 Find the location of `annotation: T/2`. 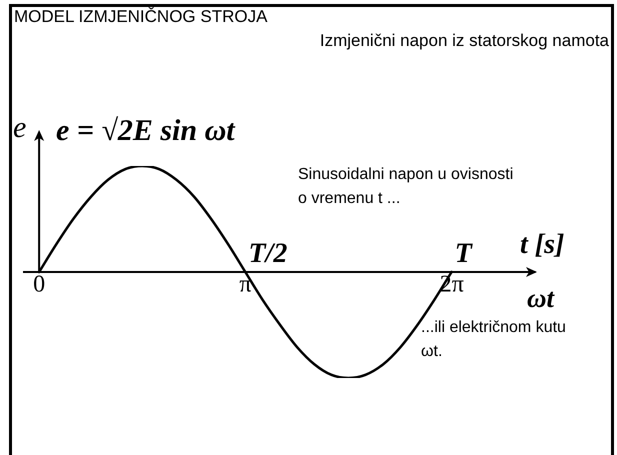

annotation: T/2 is located at coordinates (268, 253).